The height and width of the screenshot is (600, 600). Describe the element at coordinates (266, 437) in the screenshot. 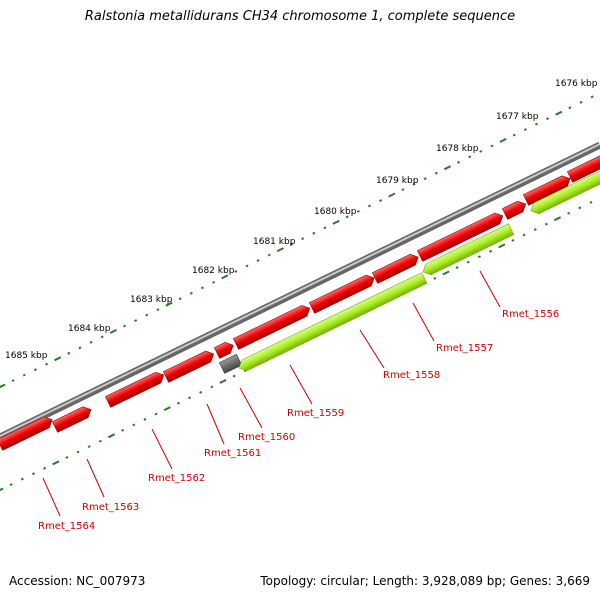

I see `gene-label: Rmet_1560` at that location.